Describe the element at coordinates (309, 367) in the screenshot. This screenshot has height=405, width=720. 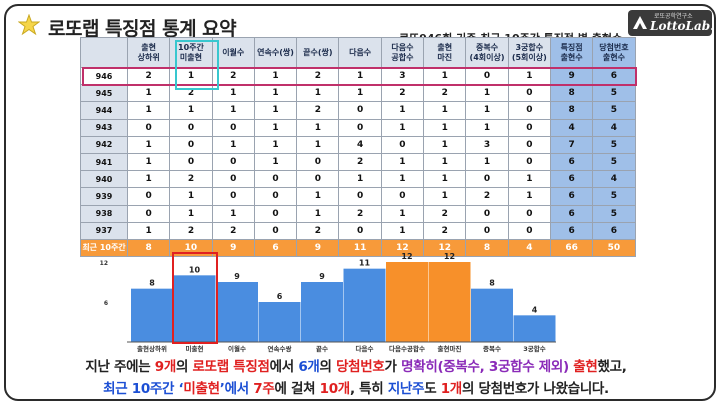
I see `note-segment: 6개` at that location.